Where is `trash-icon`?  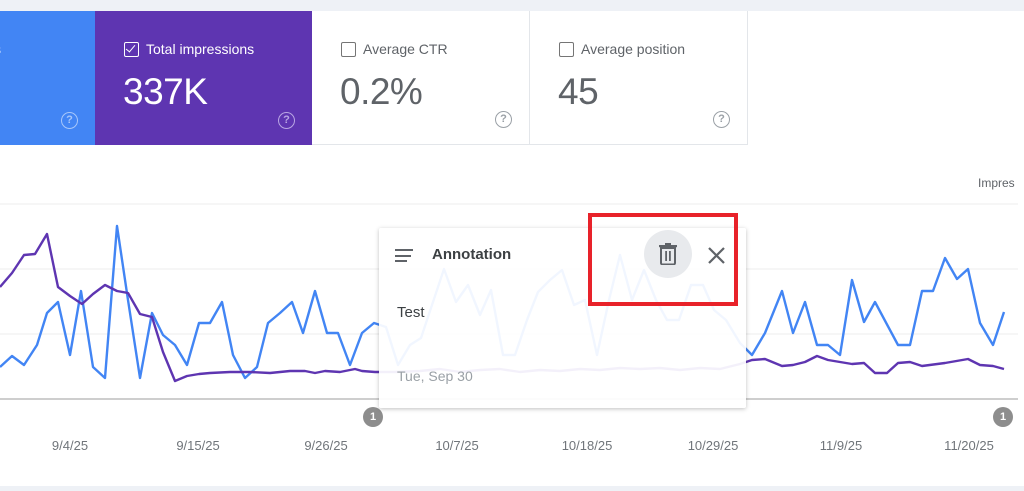
trash-icon is located at coordinates (668, 254).